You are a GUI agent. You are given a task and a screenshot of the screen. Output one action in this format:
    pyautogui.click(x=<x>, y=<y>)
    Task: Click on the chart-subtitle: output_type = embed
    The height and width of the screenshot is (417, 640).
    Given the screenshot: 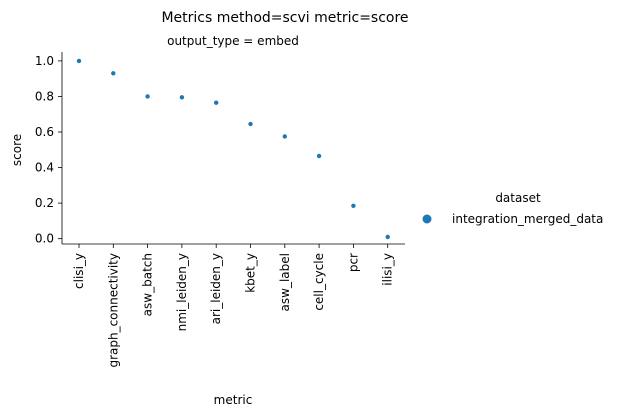 What is the action you would take?
    pyautogui.click(x=233, y=41)
    